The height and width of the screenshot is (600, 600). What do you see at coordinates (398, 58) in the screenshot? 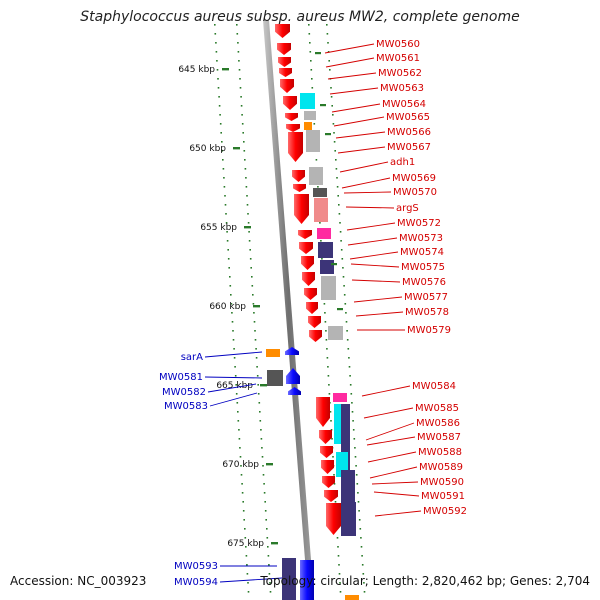
I see `forward-gene-label: MW0561` at bounding box center [398, 58].